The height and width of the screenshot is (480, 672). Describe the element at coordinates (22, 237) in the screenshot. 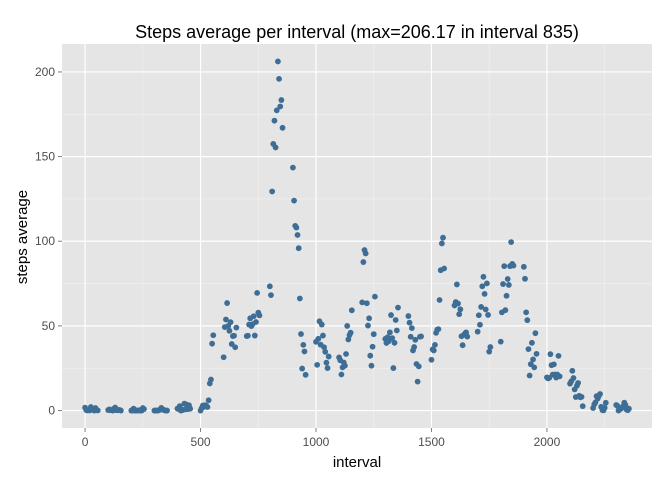

I see `y-axis-label: steps average` at that location.